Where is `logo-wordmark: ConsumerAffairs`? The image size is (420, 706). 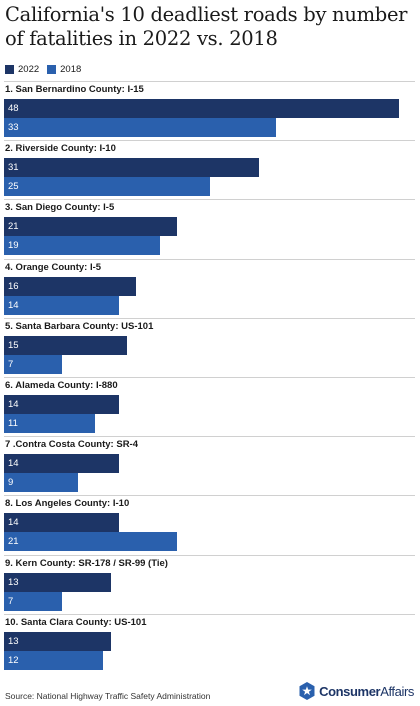
logo-wordmark: ConsumerAffairs is located at coordinates (366, 691).